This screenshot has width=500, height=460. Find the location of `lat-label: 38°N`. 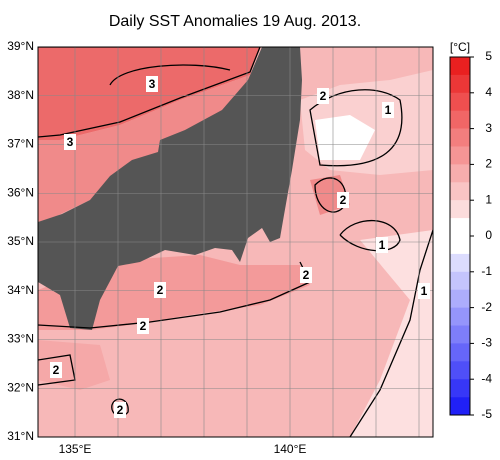

lat-label: 38°N is located at coordinates (20, 95).